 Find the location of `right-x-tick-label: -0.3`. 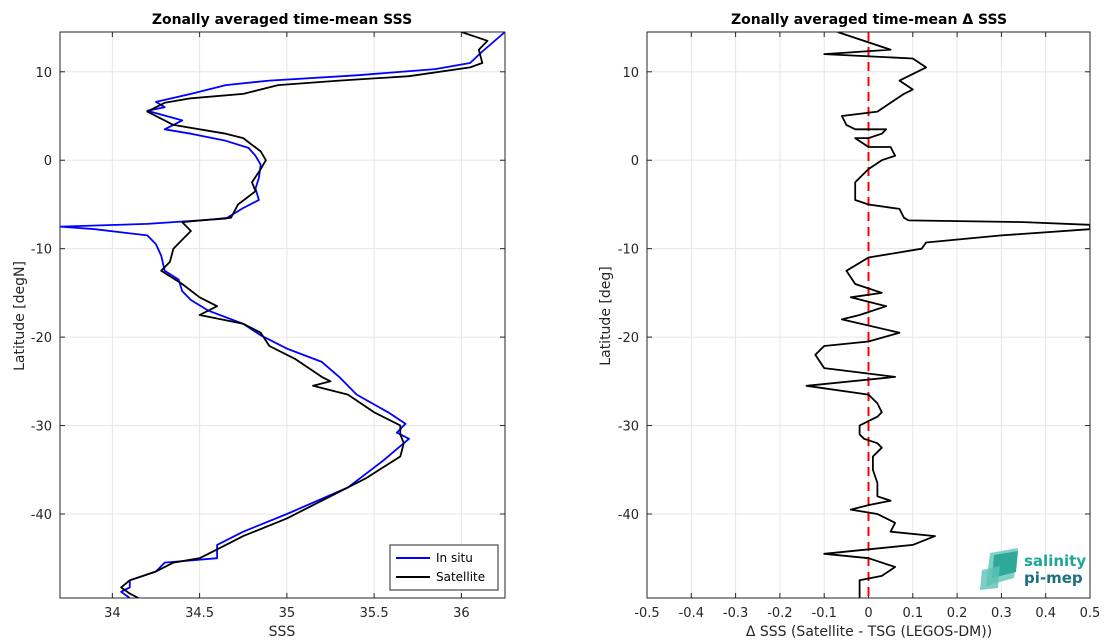

right-x-tick-label: -0.3 is located at coordinates (735, 613).